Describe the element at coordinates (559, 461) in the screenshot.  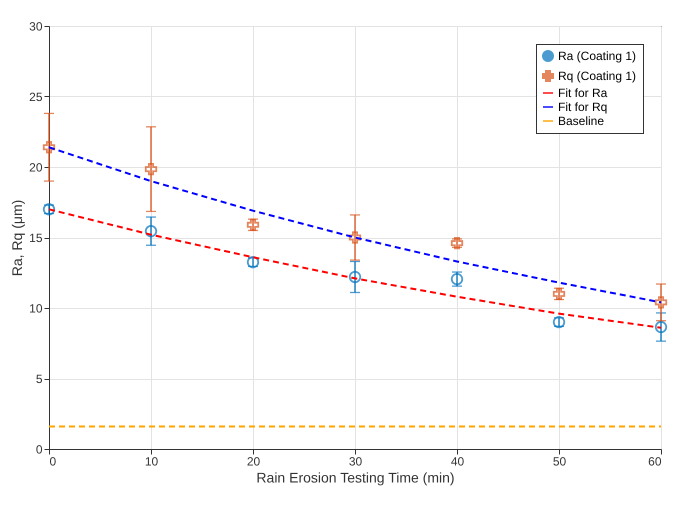
I see `x-tick-label: 50` at that location.